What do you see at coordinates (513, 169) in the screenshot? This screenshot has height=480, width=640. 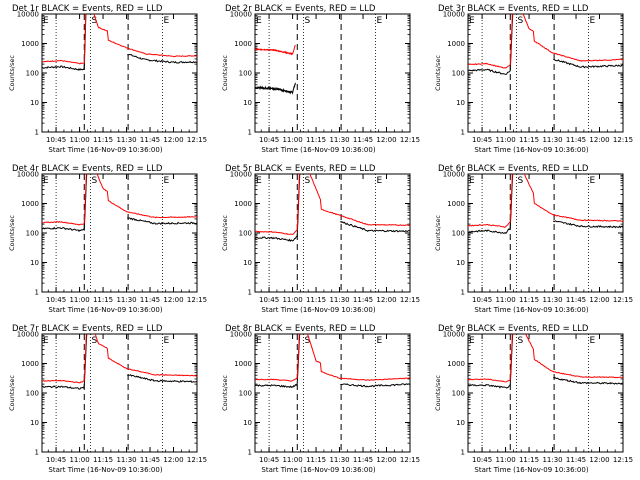 I see `panel-title: Det 6r BLACK = Events, RED = LLD` at bounding box center [513, 169].